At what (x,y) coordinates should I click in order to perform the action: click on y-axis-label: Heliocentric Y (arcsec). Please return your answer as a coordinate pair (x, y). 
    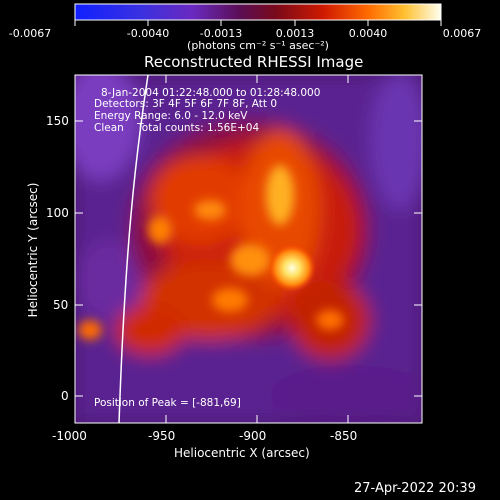
    Looking at the image, I should click on (33, 250).